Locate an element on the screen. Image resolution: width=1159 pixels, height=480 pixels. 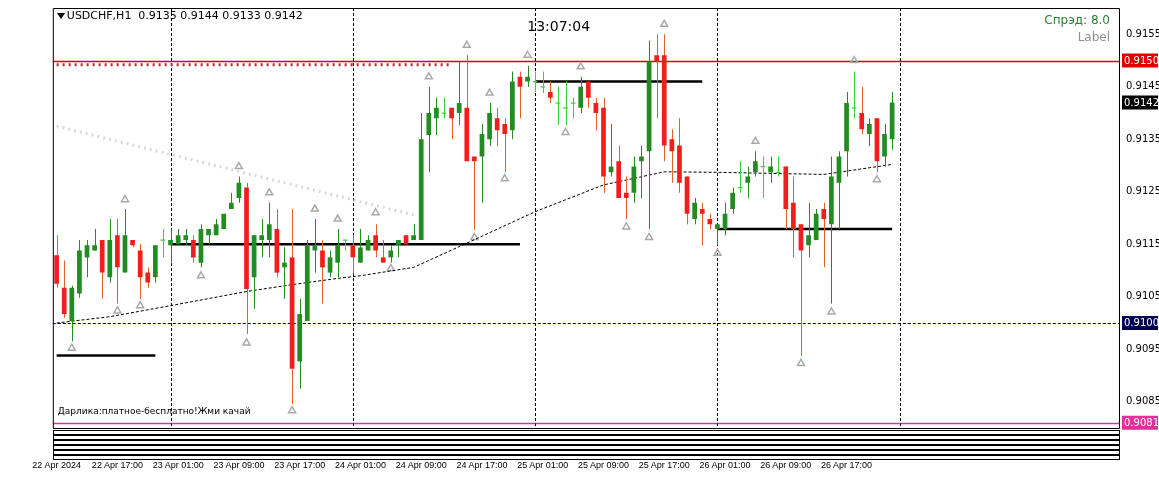
x-tick-label: 22 Apr 2024 is located at coordinates (56, 464).